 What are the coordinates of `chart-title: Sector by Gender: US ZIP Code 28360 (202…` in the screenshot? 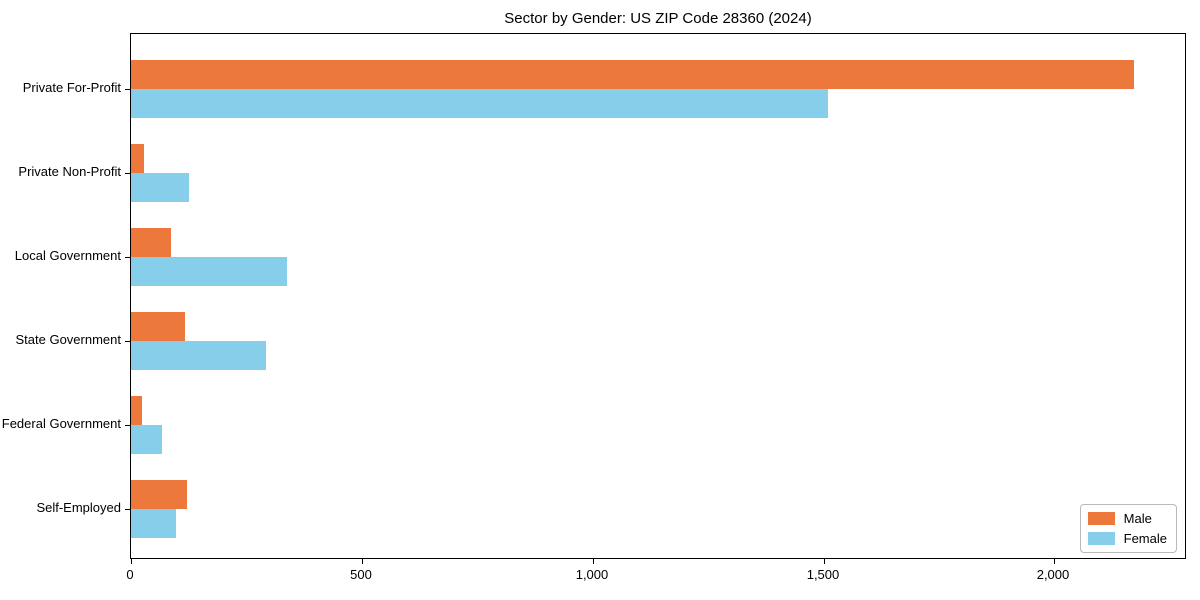 It's located at (658, 18).